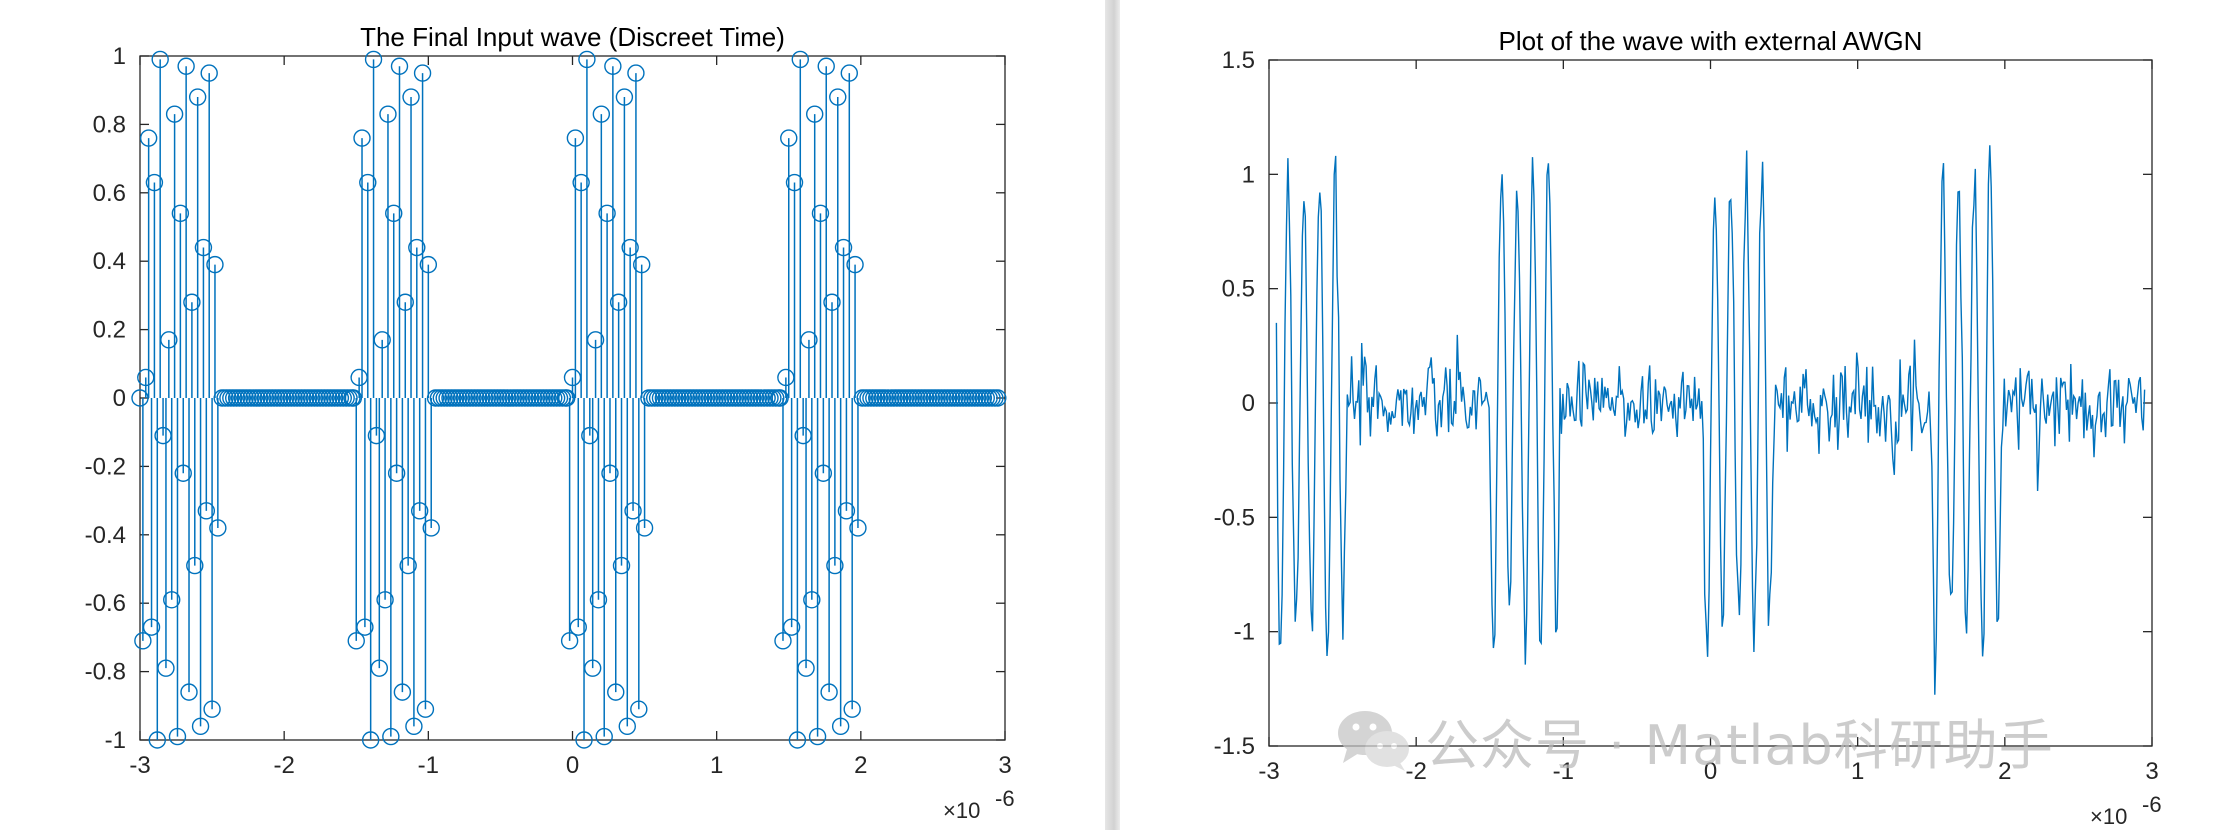 The height and width of the screenshot is (830, 2222). What do you see at coordinates (1238, 289) in the screenshot?
I see `y-tick-label: 0.5` at bounding box center [1238, 289].